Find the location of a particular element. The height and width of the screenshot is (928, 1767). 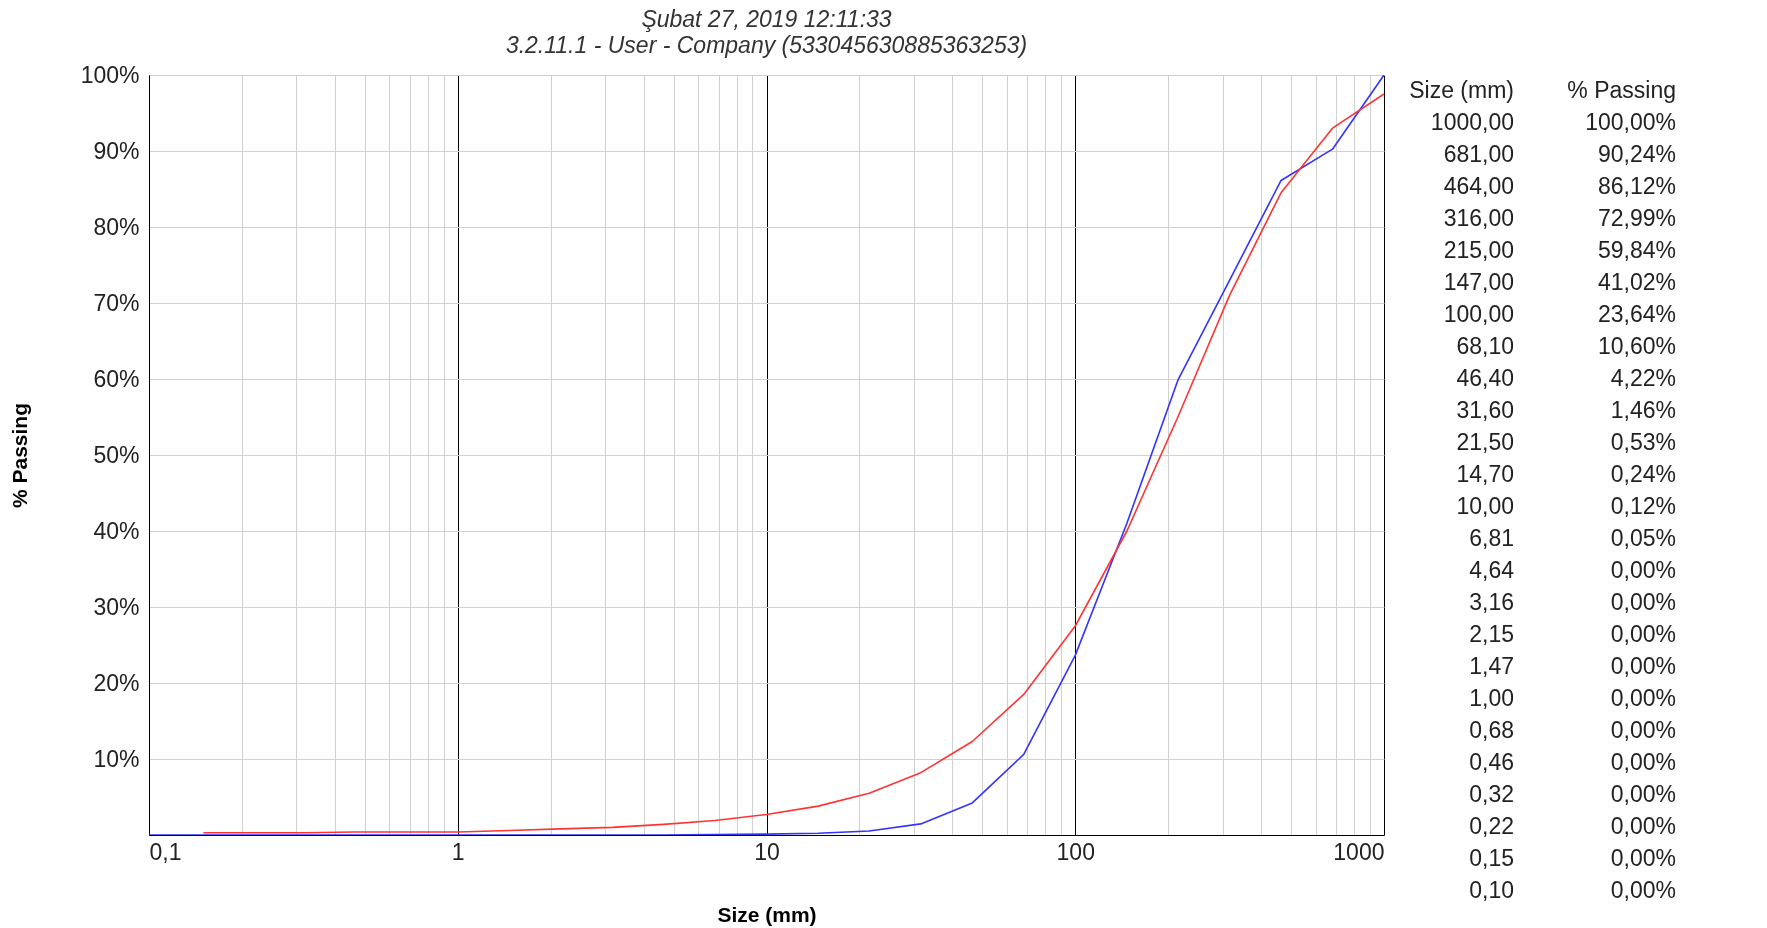

text: 14,70 is located at coordinates (1485, 474).